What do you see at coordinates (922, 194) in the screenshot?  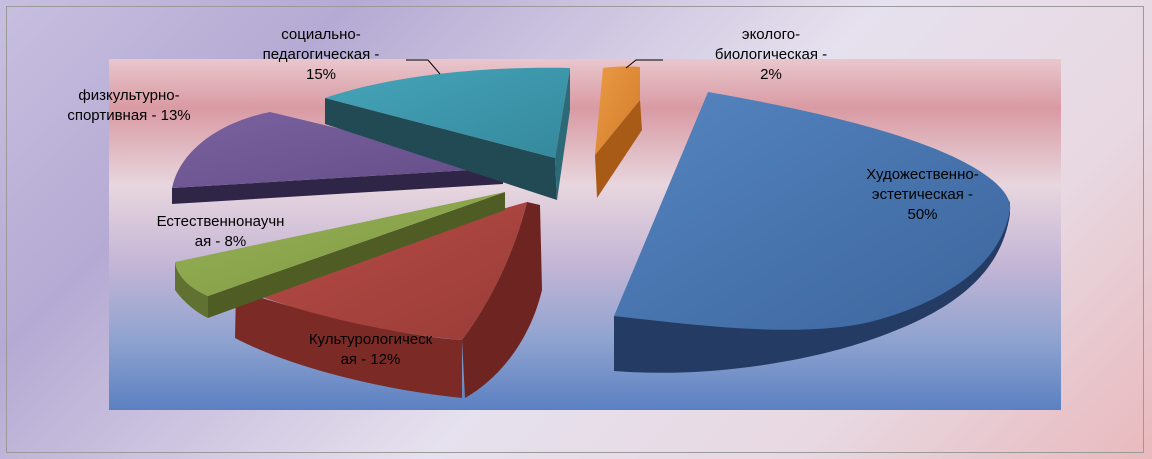 I see `data-label: Художественно- эстетическая - 50%` at bounding box center [922, 194].